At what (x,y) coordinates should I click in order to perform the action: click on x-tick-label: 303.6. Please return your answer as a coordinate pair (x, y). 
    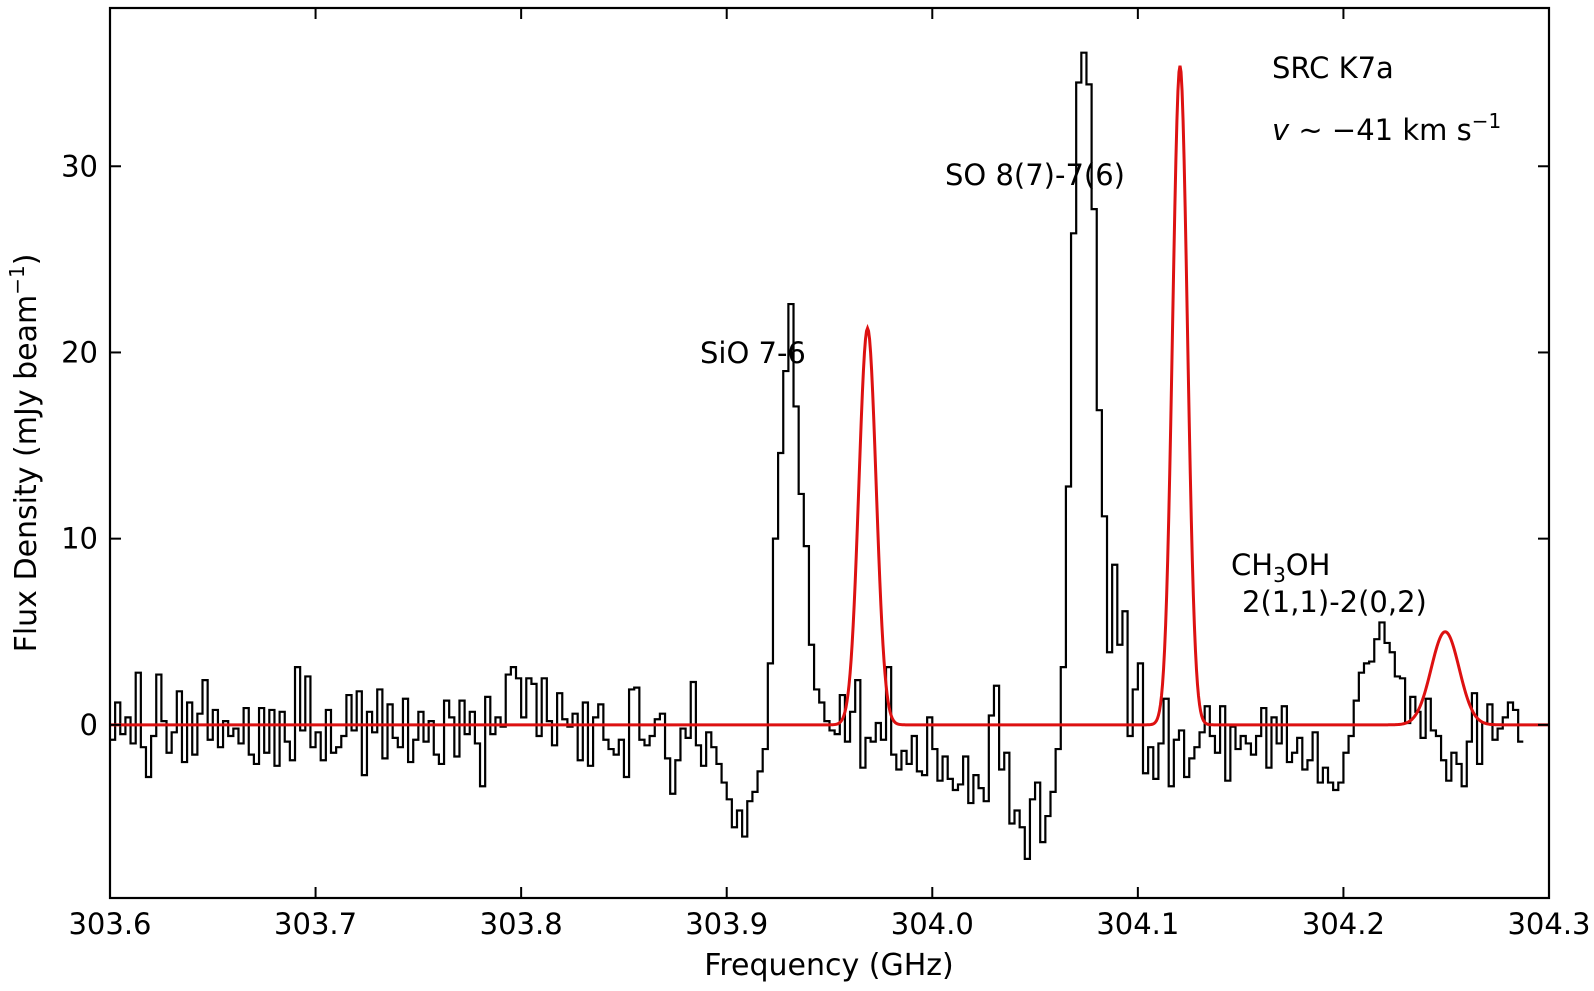
    Looking at the image, I should click on (109, 924).